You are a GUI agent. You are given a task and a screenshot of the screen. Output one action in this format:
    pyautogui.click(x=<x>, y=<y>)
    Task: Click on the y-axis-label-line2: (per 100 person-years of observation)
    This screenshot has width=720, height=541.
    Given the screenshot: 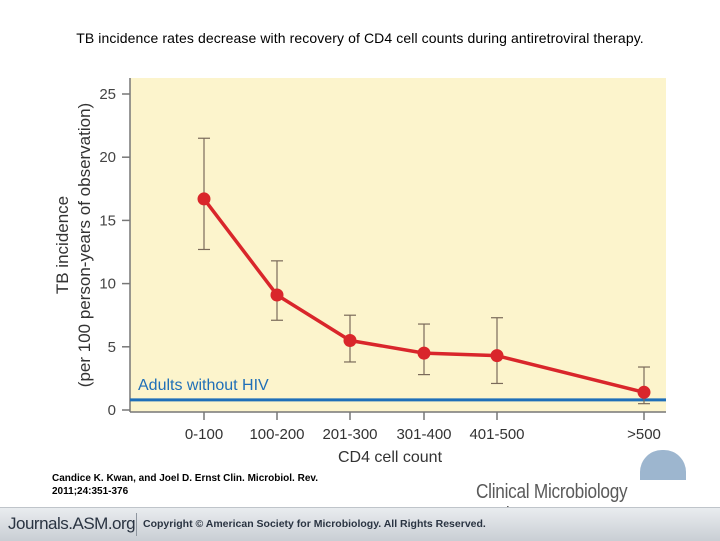 What is the action you would take?
    pyautogui.click(x=84, y=245)
    